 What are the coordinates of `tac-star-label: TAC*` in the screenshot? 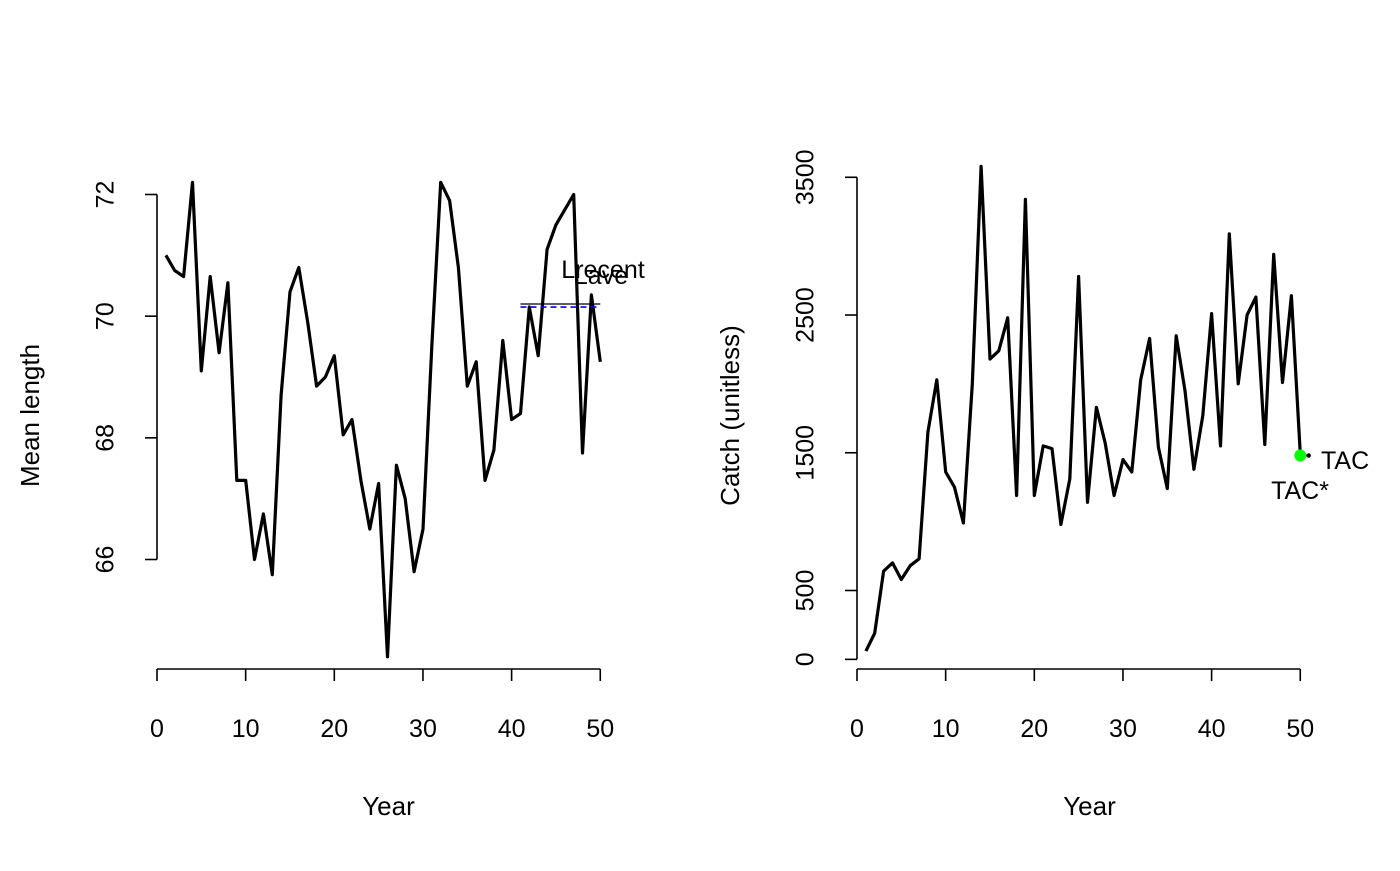 It's located at (1300, 491).